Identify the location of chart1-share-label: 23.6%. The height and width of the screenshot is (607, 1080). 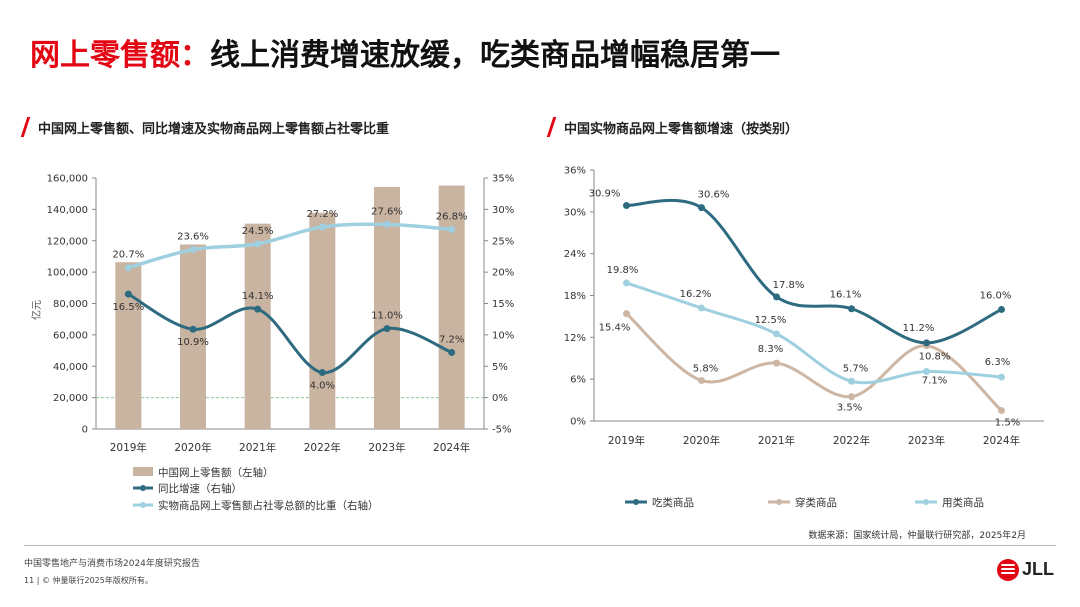
(193, 237).